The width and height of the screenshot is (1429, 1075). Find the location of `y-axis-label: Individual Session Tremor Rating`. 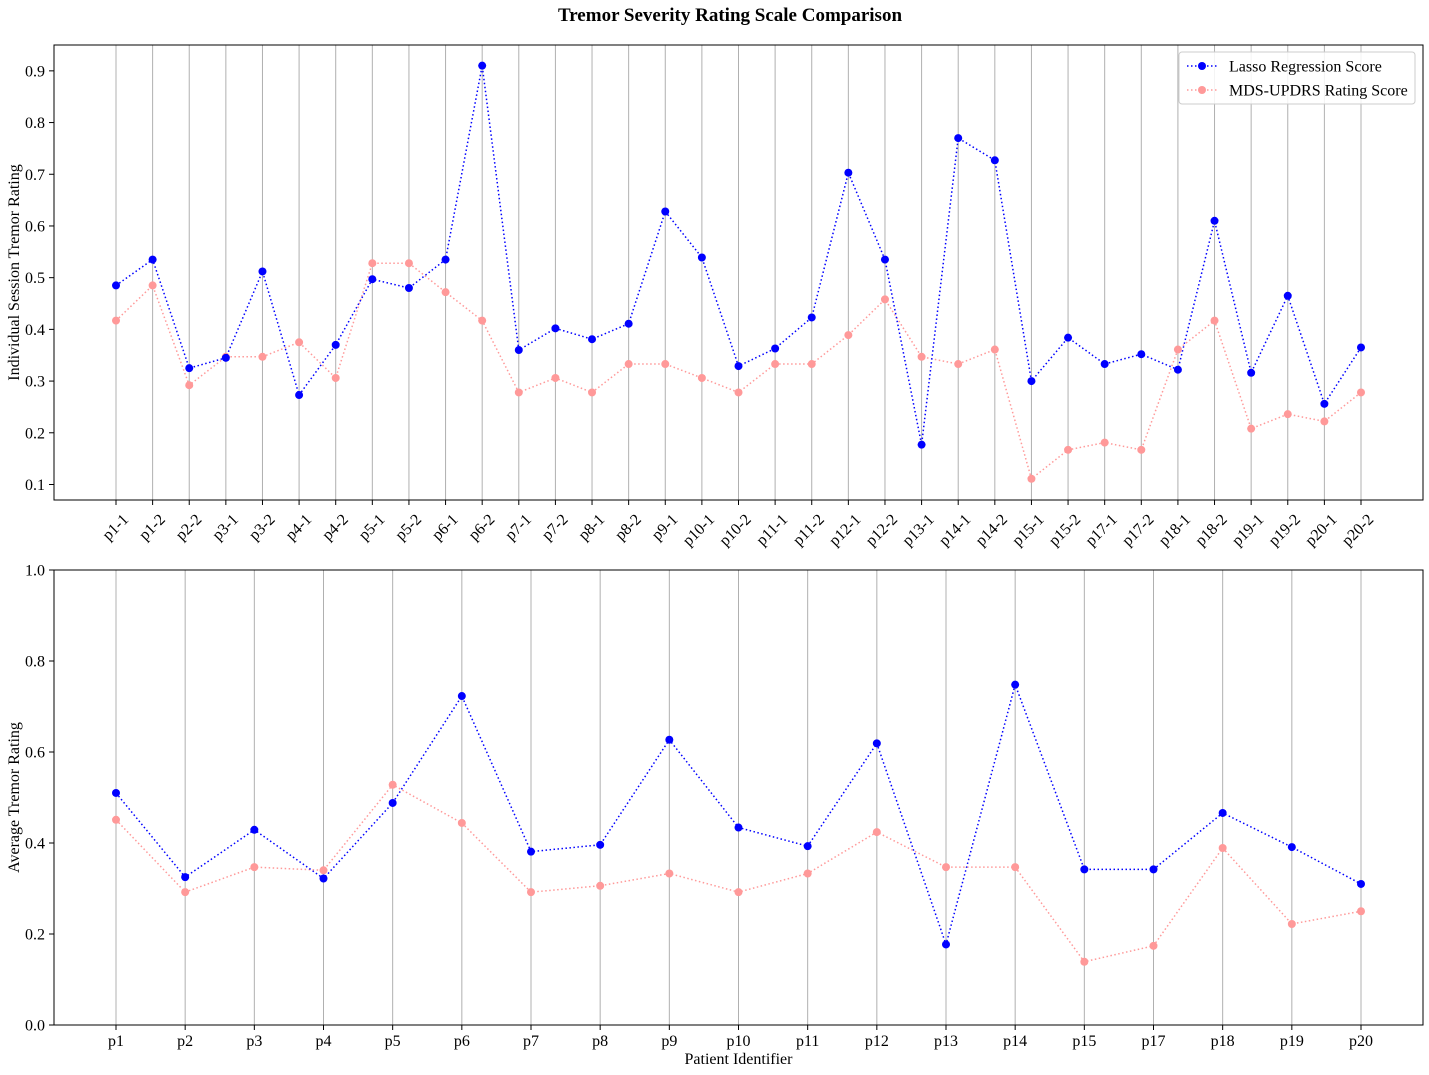

y-axis-label: Individual Session Tremor Rating is located at coordinates (14, 272).